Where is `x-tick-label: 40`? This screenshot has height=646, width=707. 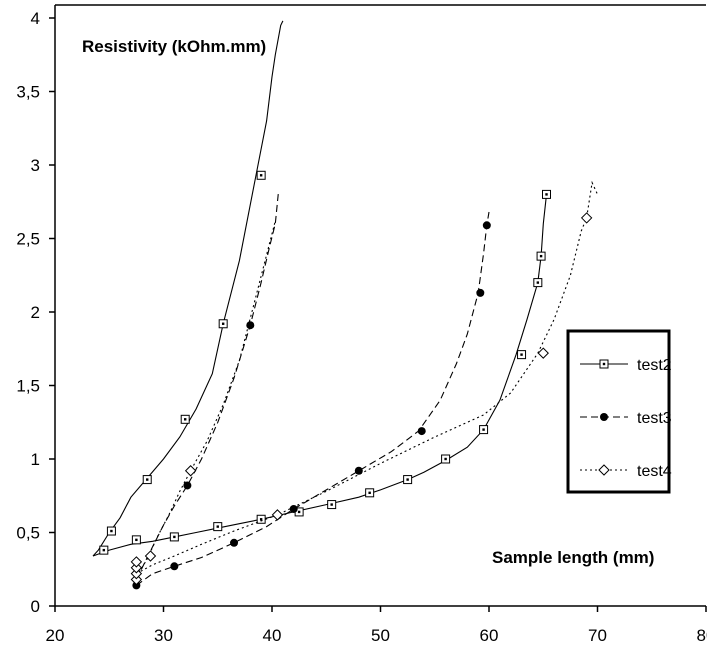
x-tick-label: 40 is located at coordinates (272, 635).